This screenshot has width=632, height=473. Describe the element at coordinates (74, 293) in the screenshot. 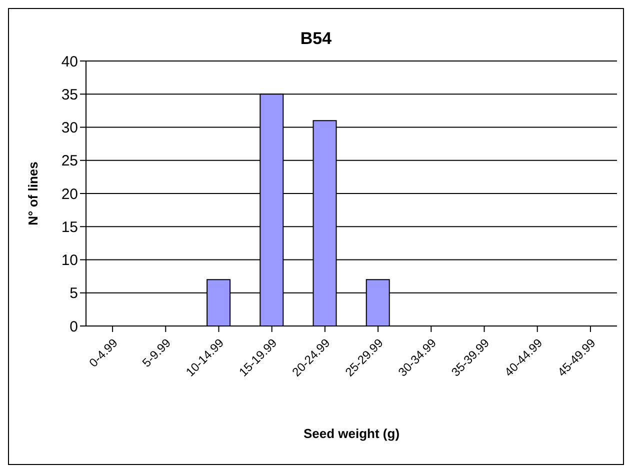

I see `y-tick-label: 5` at that location.